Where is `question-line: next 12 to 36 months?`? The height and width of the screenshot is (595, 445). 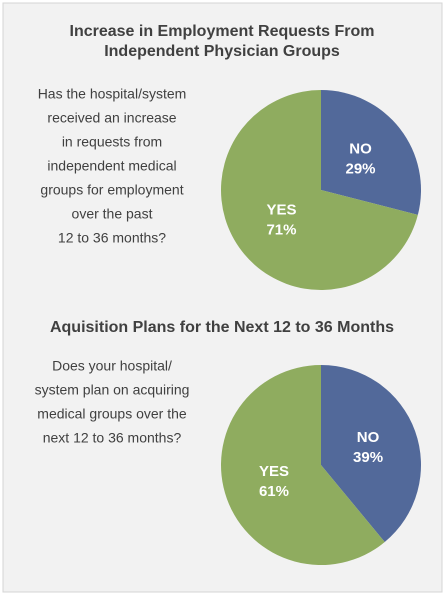 question-line: next 12 to 36 months? is located at coordinates (112, 438).